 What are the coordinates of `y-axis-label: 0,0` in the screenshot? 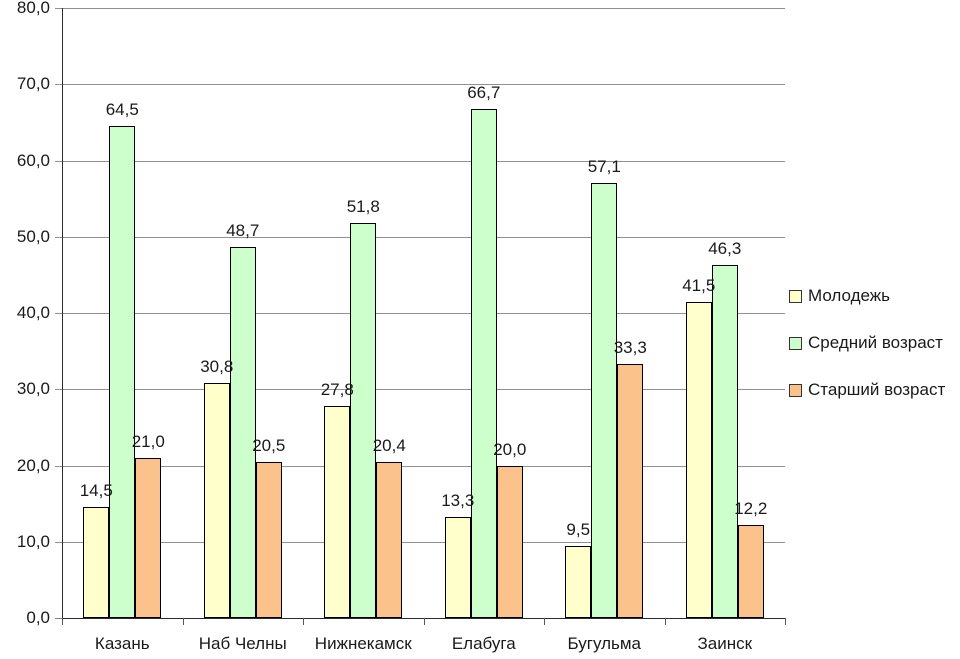 It's located at (38, 617).